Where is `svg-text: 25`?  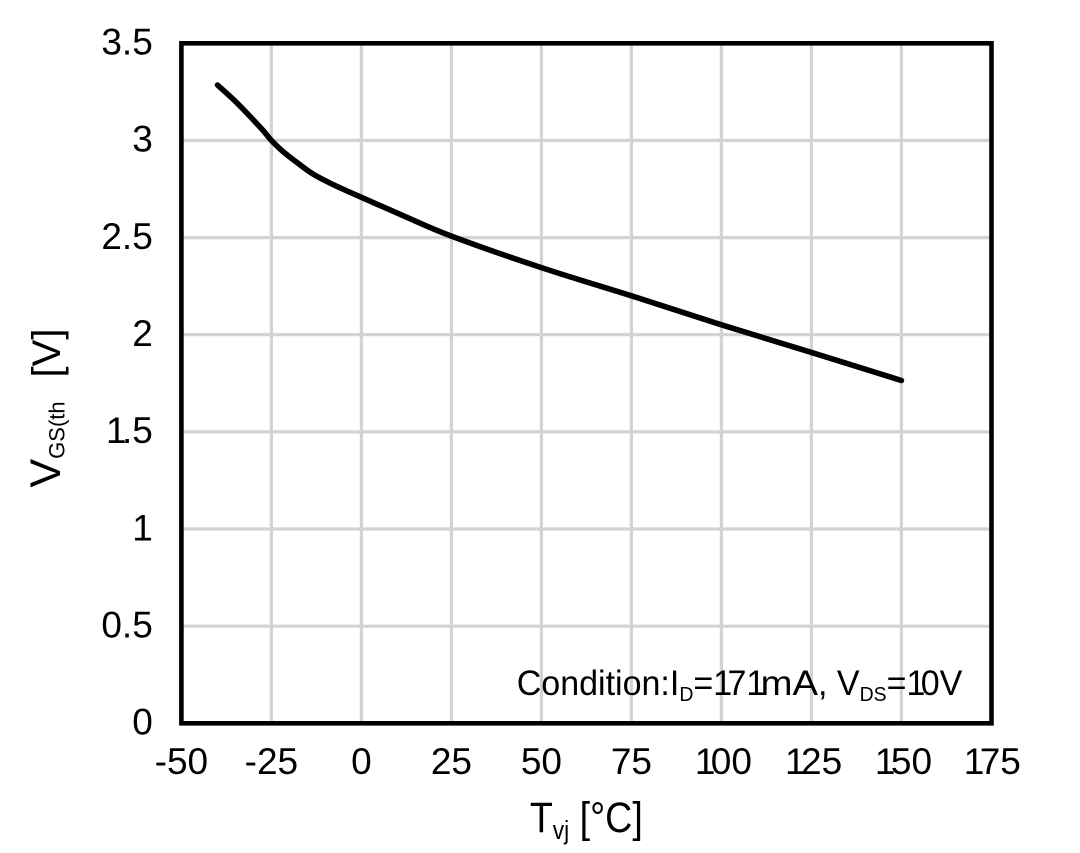 svg-text: 25 is located at coordinates (451, 761).